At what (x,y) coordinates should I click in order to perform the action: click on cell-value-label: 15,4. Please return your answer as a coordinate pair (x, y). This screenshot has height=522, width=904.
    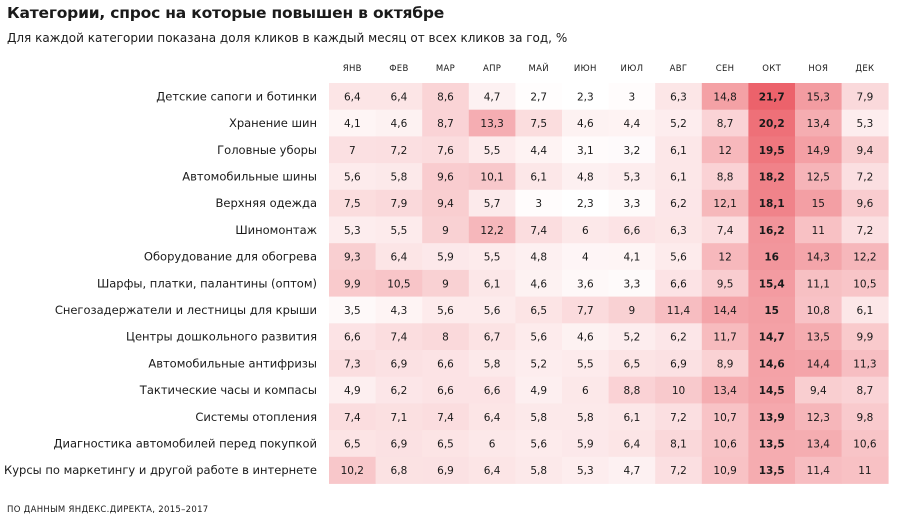
    Looking at the image, I should click on (772, 284).